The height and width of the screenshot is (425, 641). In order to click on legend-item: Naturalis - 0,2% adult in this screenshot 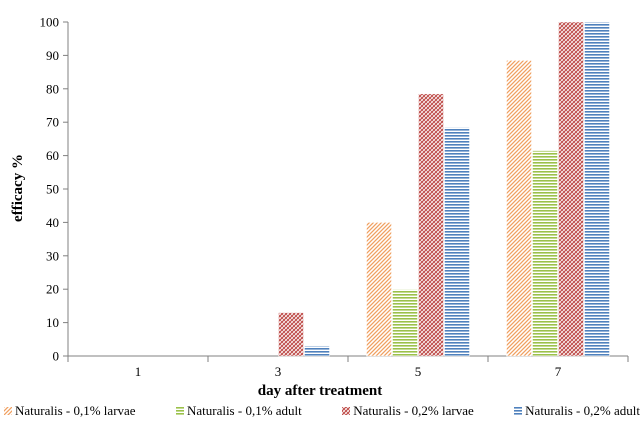, I will do `click(577, 411)`.